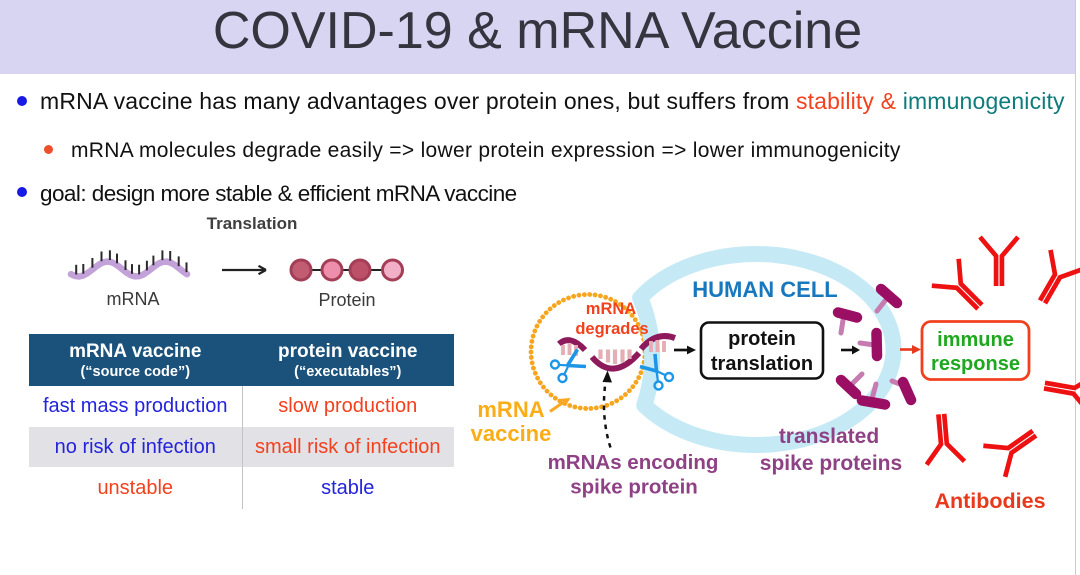 This screenshot has width=1080, height=575. Describe the element at coordinates (764, 289) in the screenshot. I see `svg-text: HUMAN CELL` at that location.